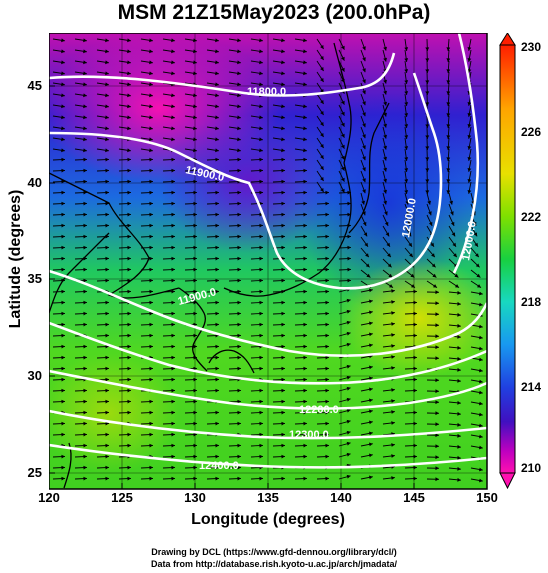 Image resolution: width=548 pixels, height=573 pixels. What do you see at coordinates (531, 47) in the screenshot?
I see `colorbar-tick-label: 230` at bounding box center [531, 47].